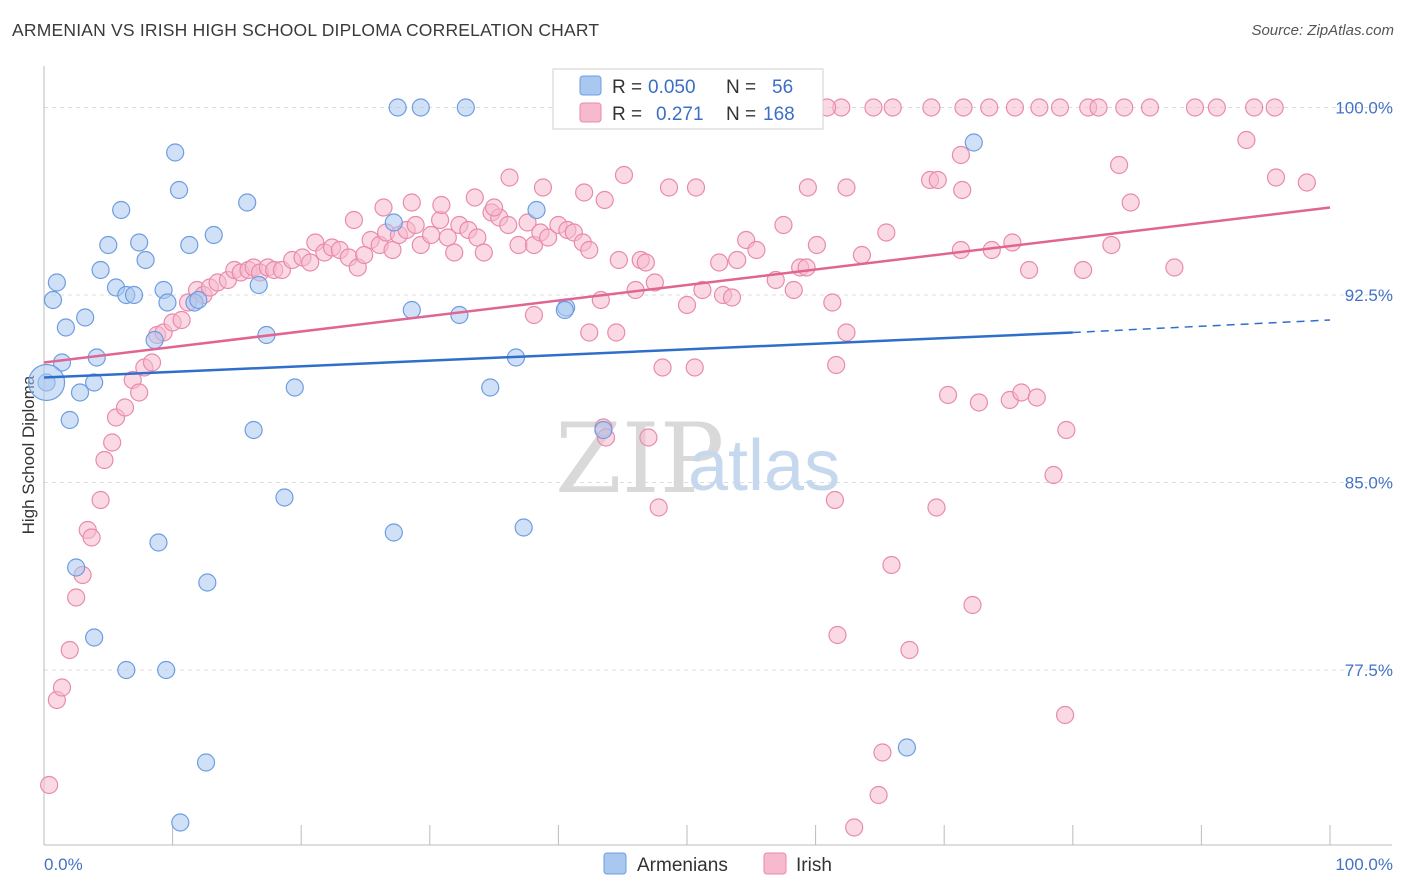 This screenshot has height=892, width=1406. Describe the element at coordinates (682, 865) in the screenshot. I see `bottom-legend-armenians: Armenians` at that location.